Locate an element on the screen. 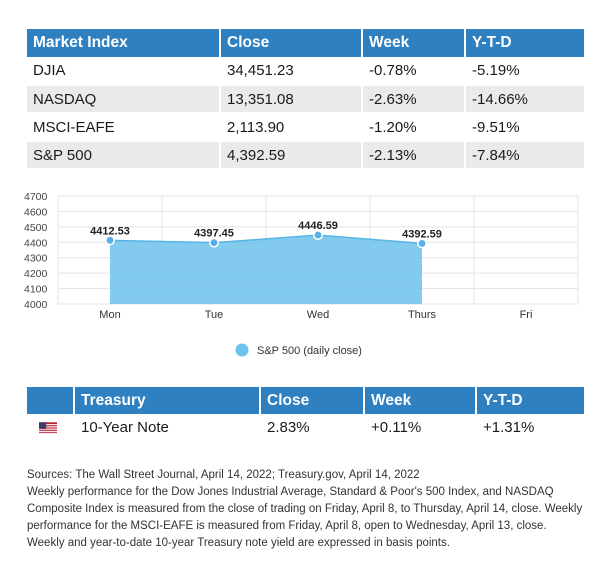 This screenshot has height=578, width=614. index-name: DJIA is located at coordinates (124, 71).